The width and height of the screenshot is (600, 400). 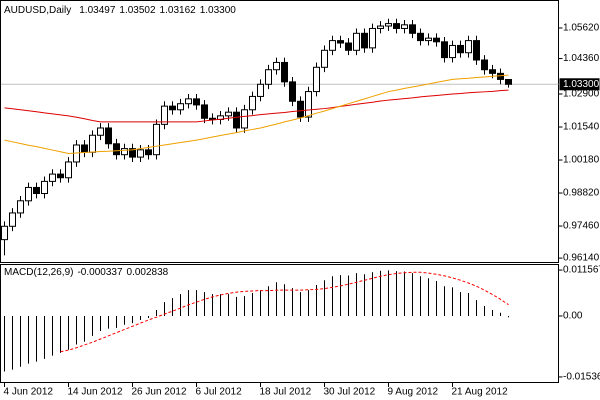 I want to click on y-tick-label: 0.98820, so click(x=581, y=193).